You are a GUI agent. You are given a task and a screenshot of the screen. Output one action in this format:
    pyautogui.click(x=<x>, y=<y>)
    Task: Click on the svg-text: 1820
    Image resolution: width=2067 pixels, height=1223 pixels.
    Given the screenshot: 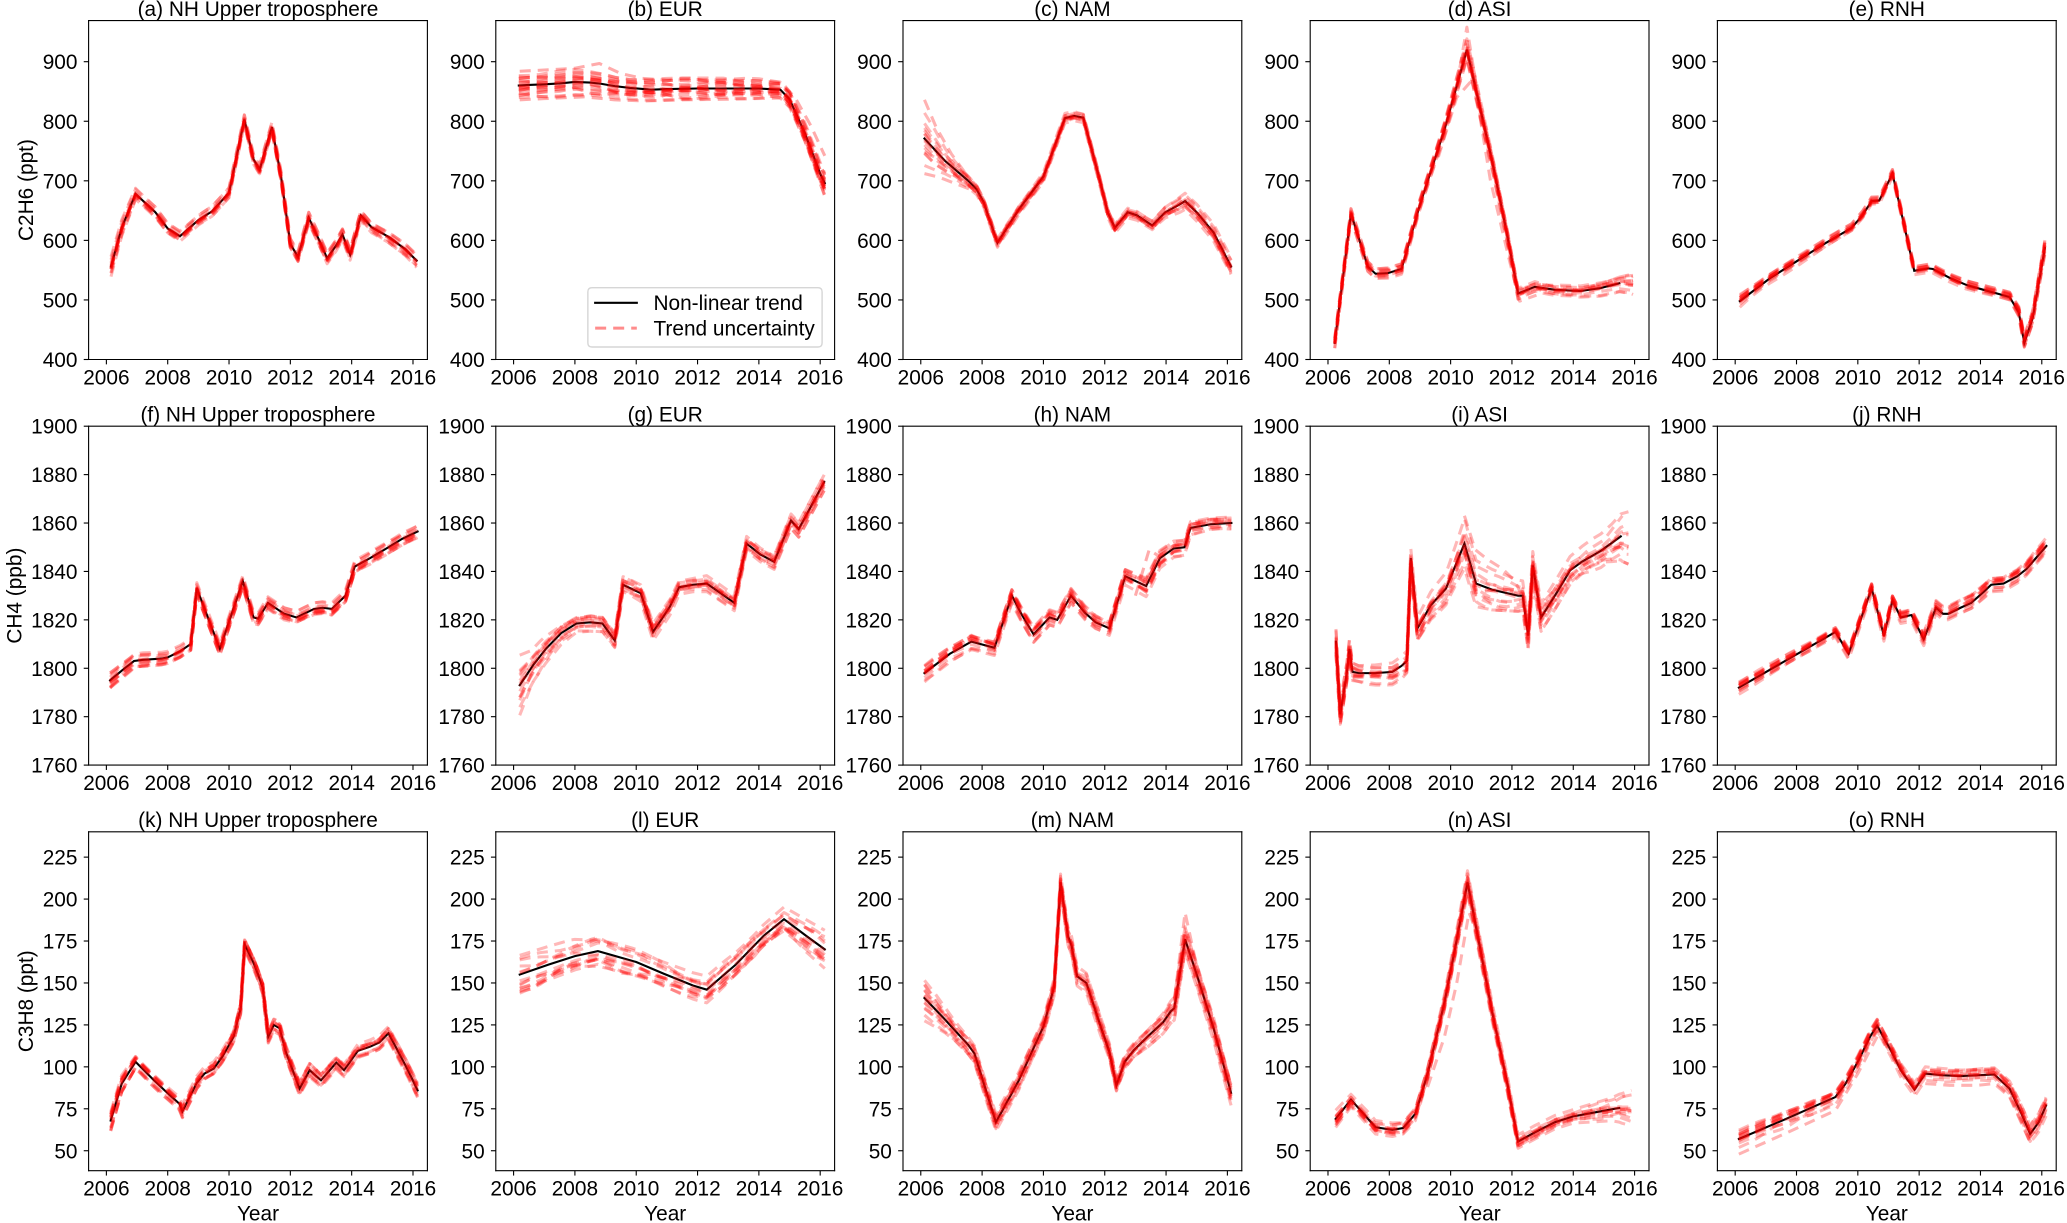 What is the action you would take?
    pyautogui.click(x=461, y=620)
    